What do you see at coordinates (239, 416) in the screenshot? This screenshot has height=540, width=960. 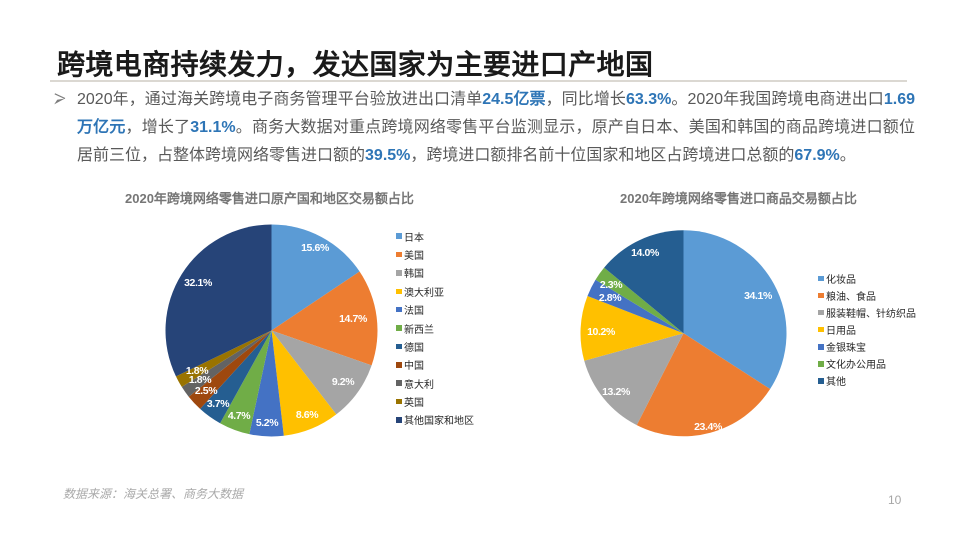 I see `svg-text: 4.7%` at bounding box center [239, 416].